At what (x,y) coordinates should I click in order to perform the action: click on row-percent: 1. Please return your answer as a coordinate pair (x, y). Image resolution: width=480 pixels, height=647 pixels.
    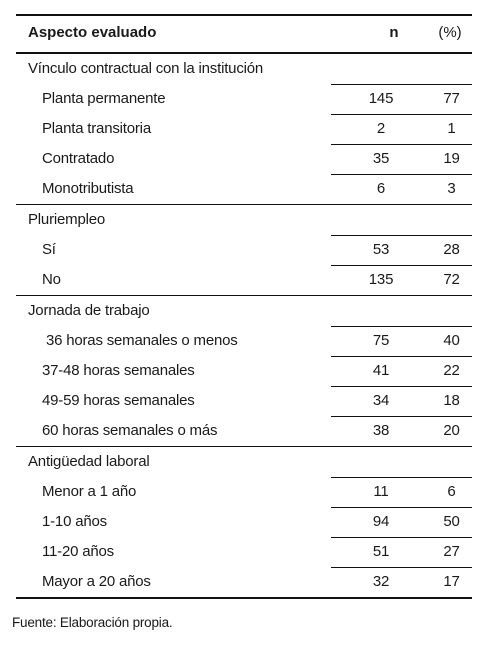
    Looking at the image, I should click on (451, 128).